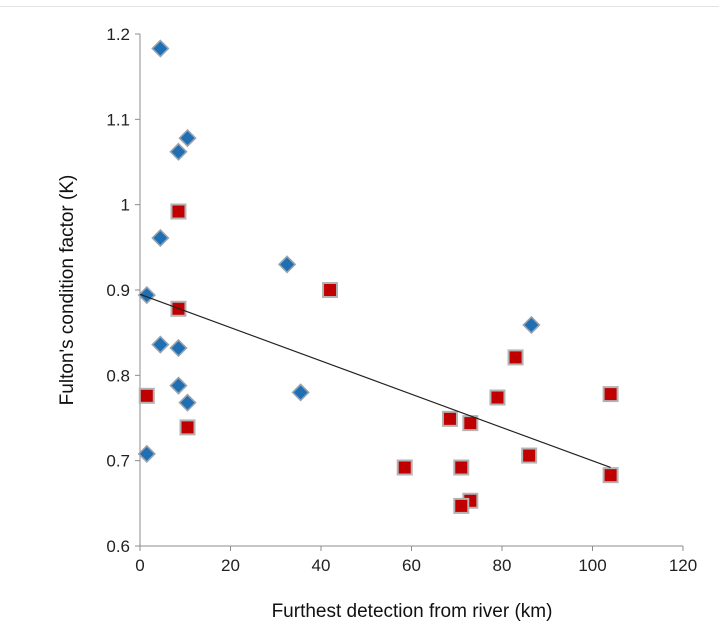  I want to click on y-tick-label: 0.6, so click(118, 546).